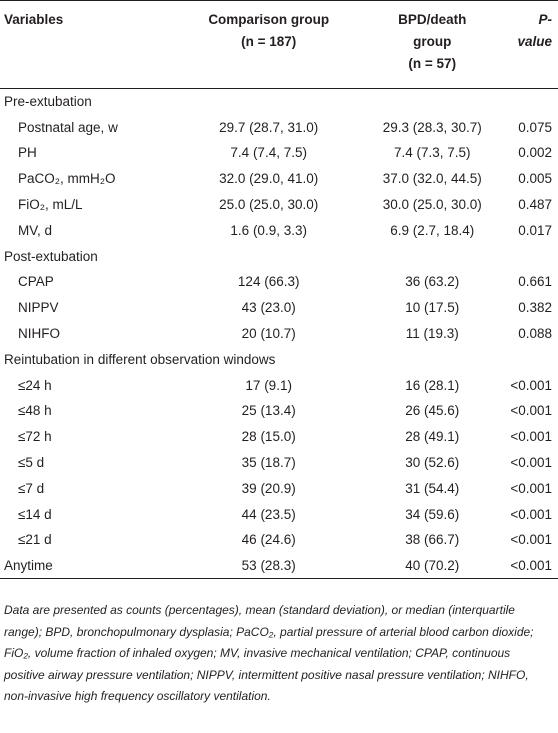  I want to click on table-cell: 53 (28.3), so click(268, 565).